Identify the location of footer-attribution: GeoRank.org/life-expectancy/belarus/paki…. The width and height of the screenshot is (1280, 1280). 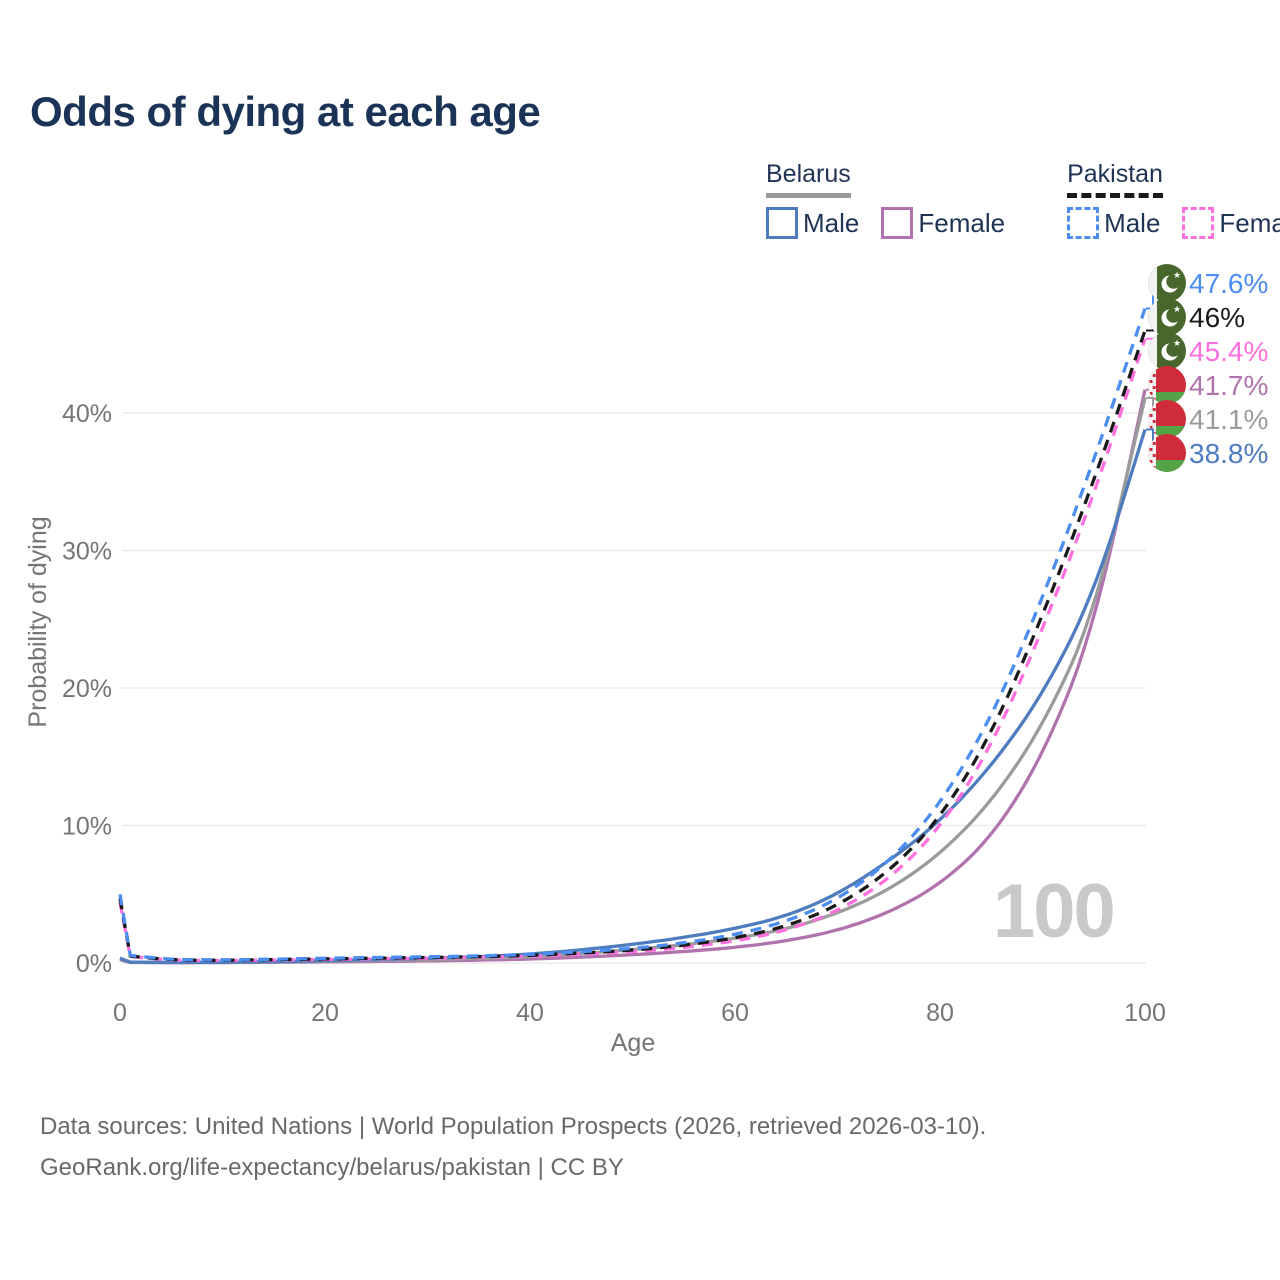
(332, 1167).